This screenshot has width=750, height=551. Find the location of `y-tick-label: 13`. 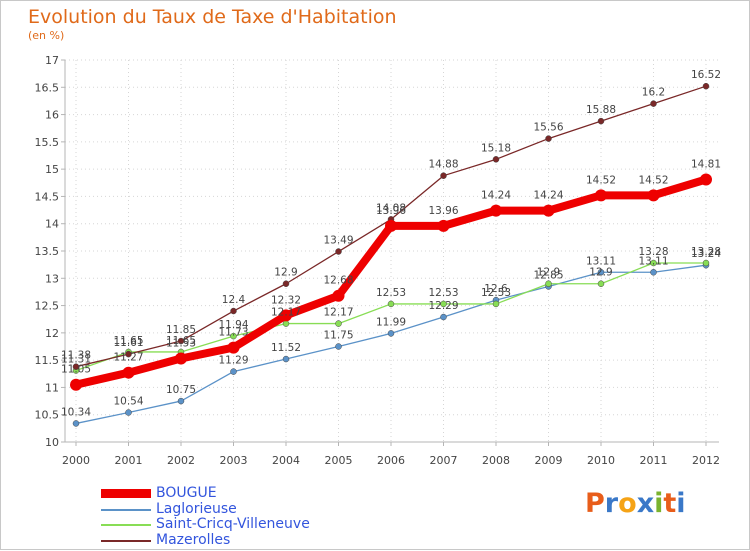

y-tick-label: 13 is located at coordinates (52, 278).